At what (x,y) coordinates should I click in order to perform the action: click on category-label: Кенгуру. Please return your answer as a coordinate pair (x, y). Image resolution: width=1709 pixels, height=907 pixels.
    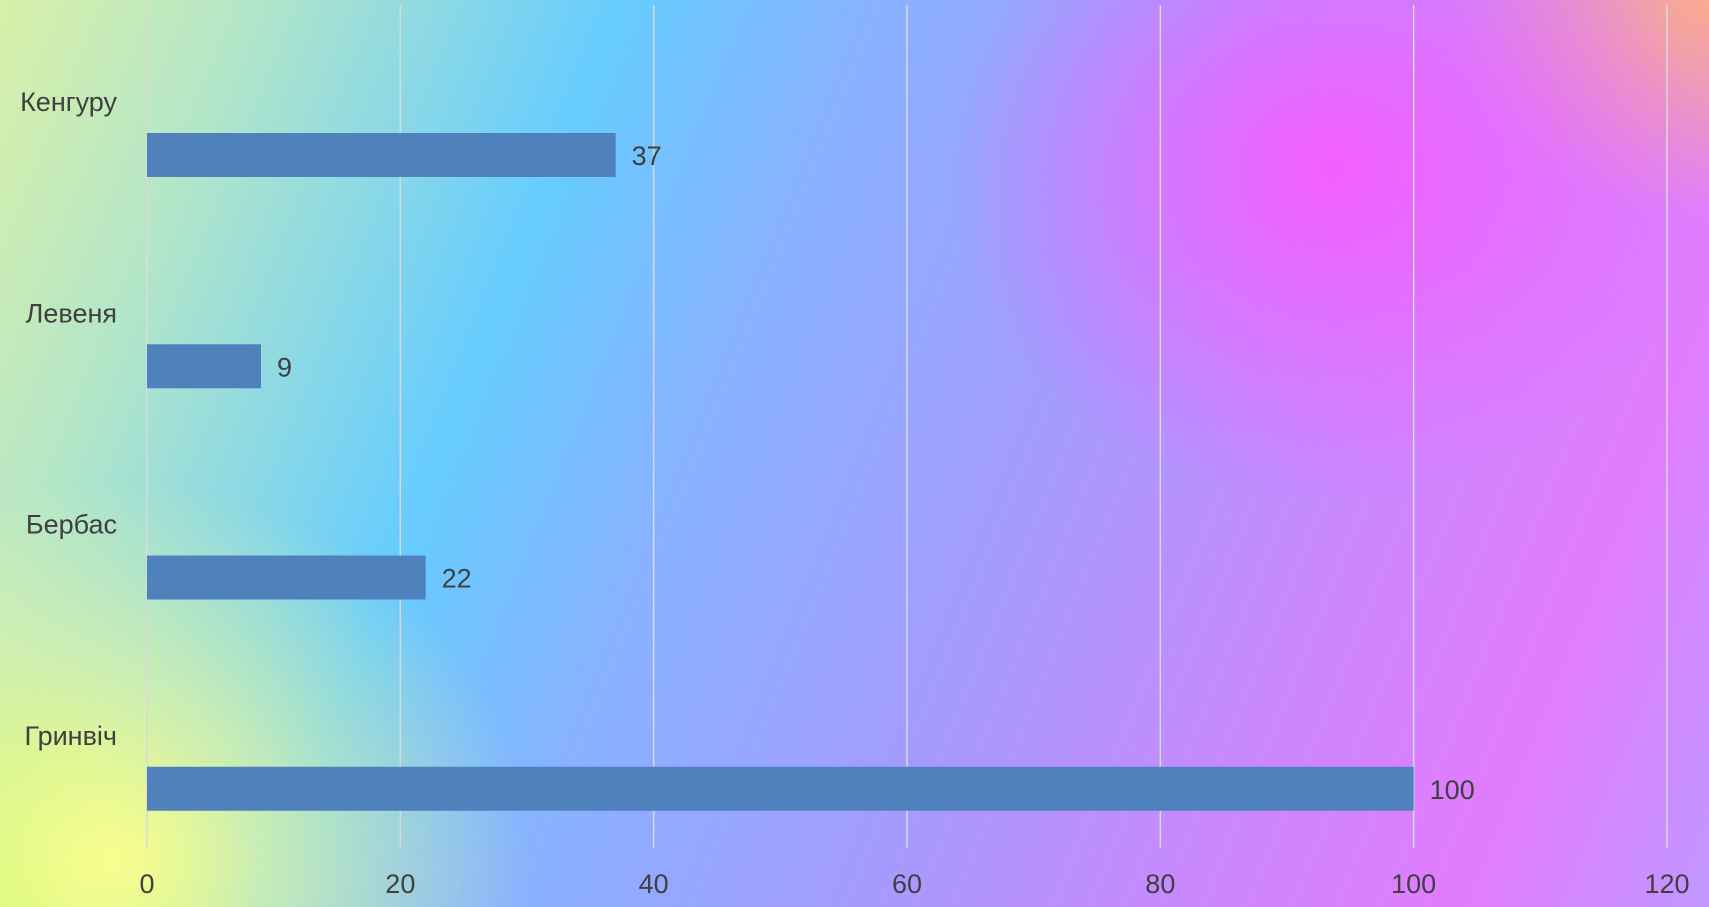
    Looking at the image, I should click on (68, 102).